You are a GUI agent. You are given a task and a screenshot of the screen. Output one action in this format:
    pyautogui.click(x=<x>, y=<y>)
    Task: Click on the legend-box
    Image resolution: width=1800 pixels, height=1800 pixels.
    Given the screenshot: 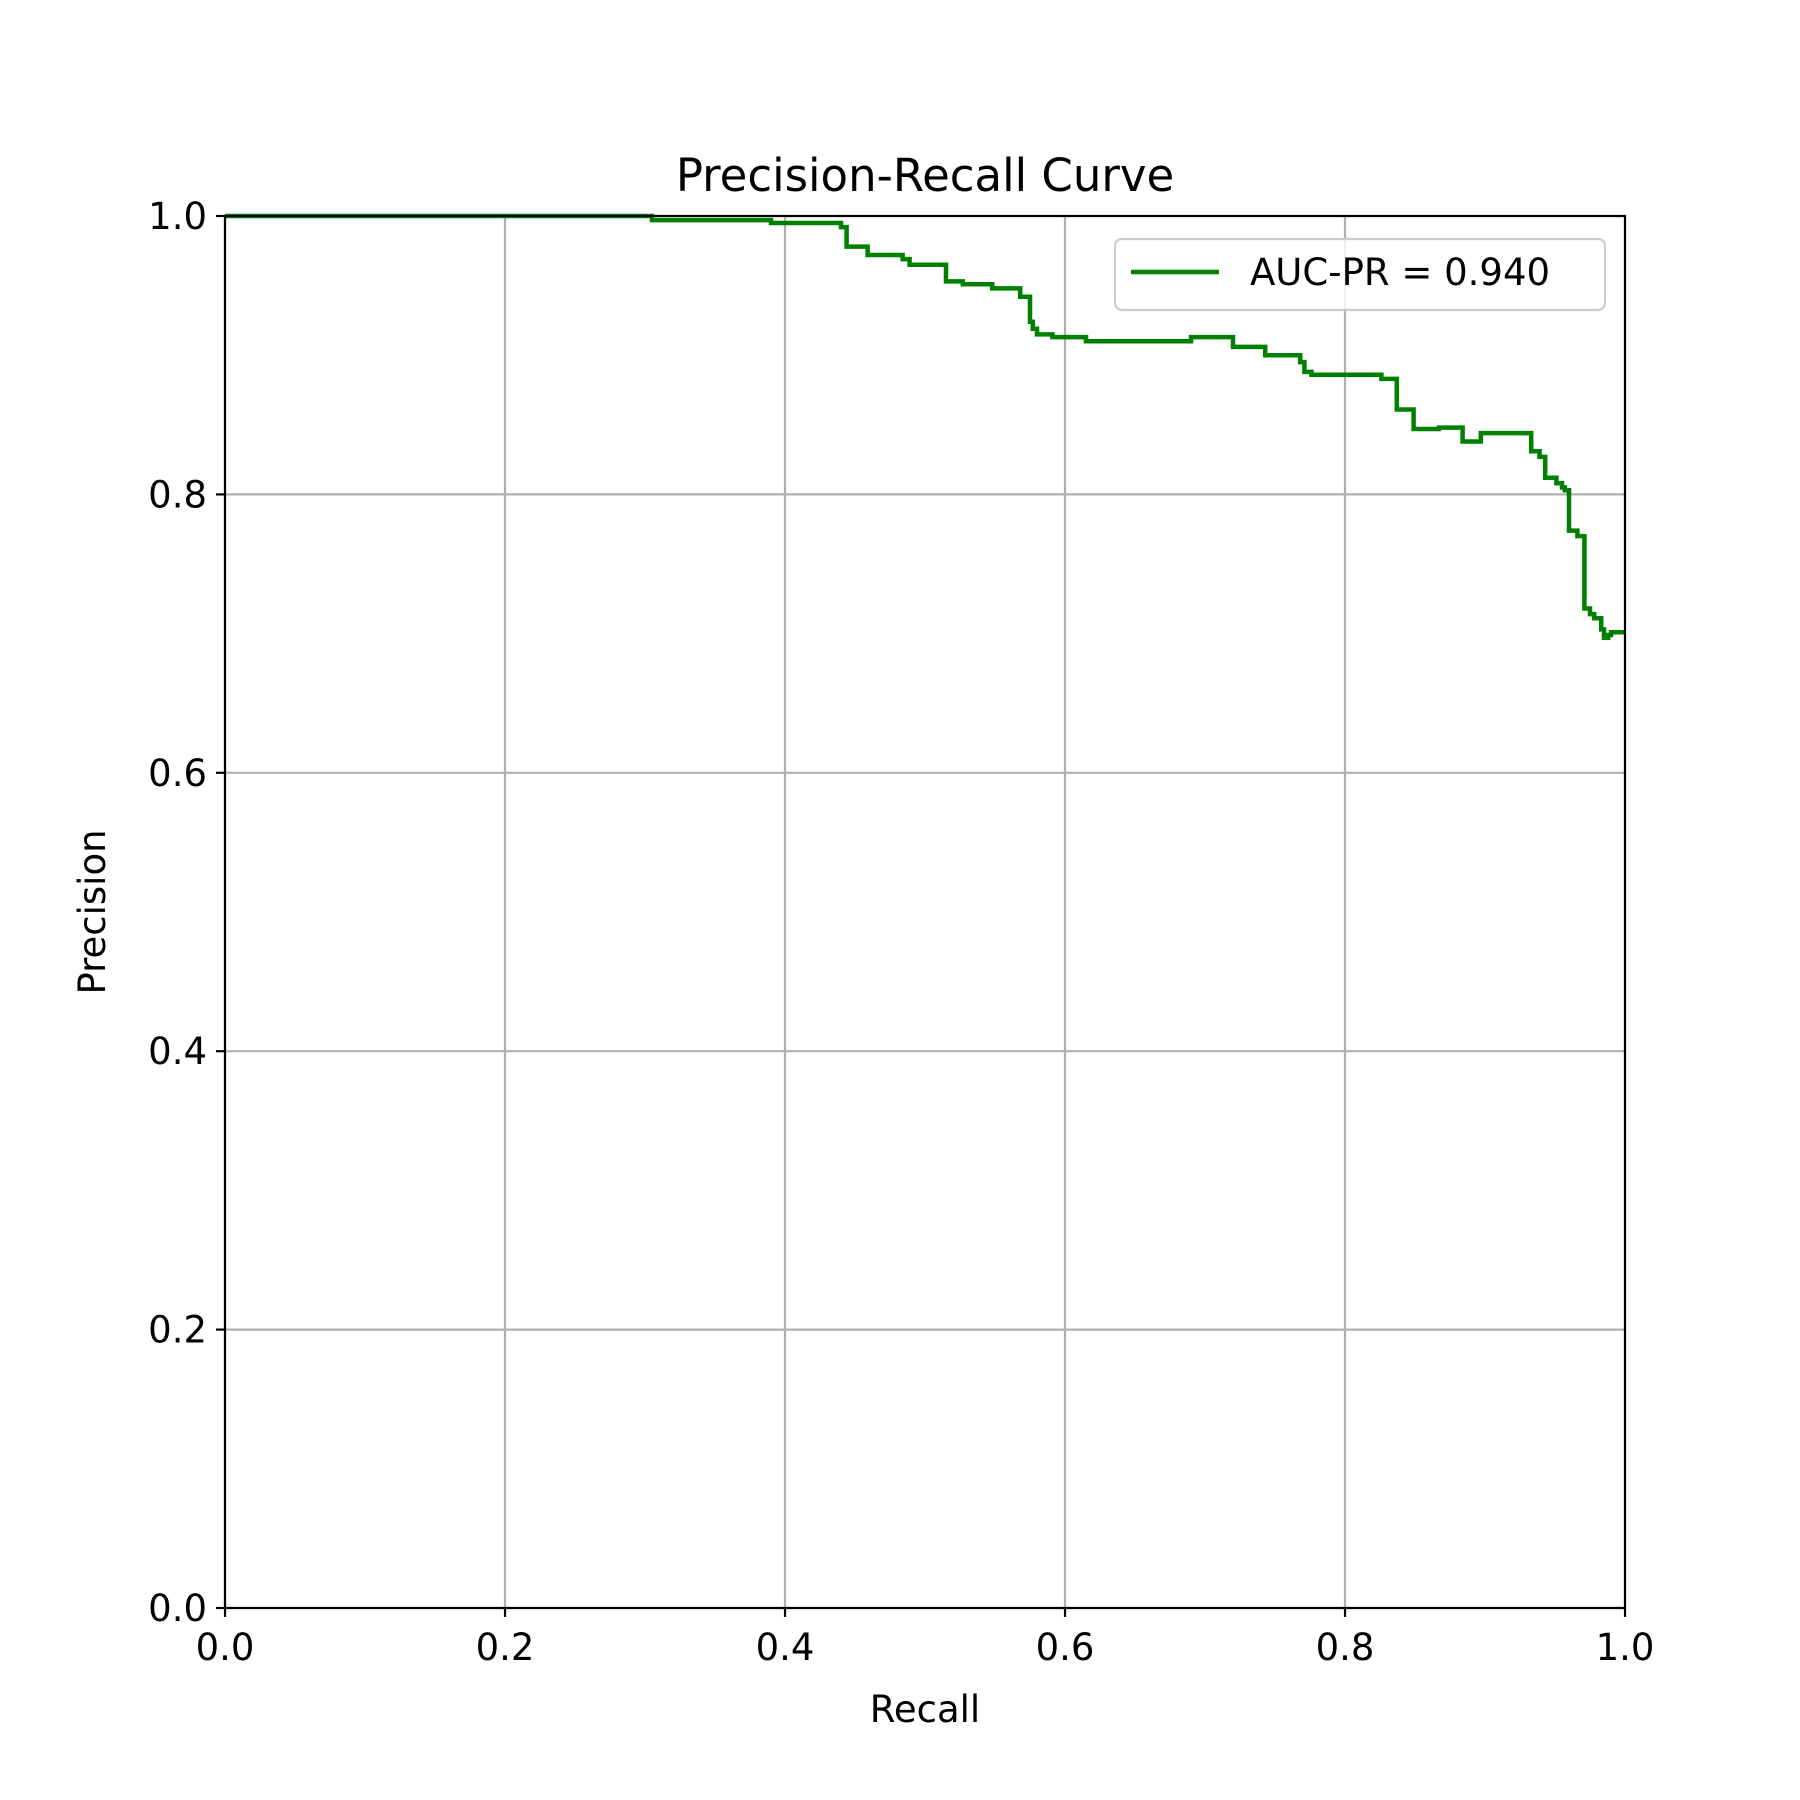 What is the action you would take?
    pyautogui.click(x=1360, y=274)
    